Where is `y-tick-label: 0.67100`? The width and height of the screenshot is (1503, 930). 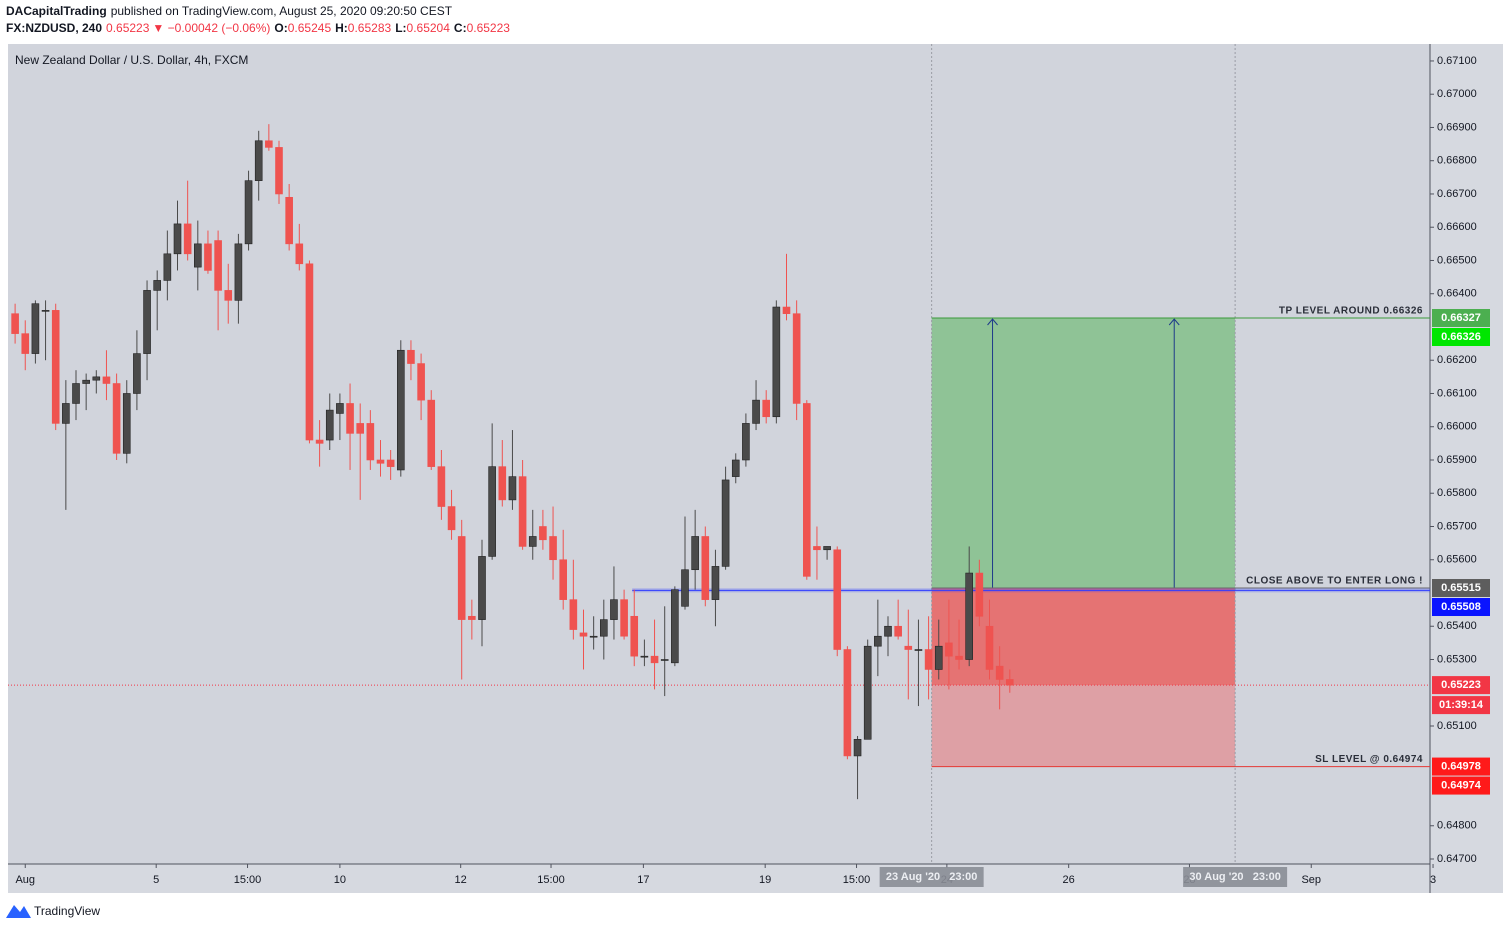
y-tick-label: 0.67100 is located at coordinates (1457, 61).